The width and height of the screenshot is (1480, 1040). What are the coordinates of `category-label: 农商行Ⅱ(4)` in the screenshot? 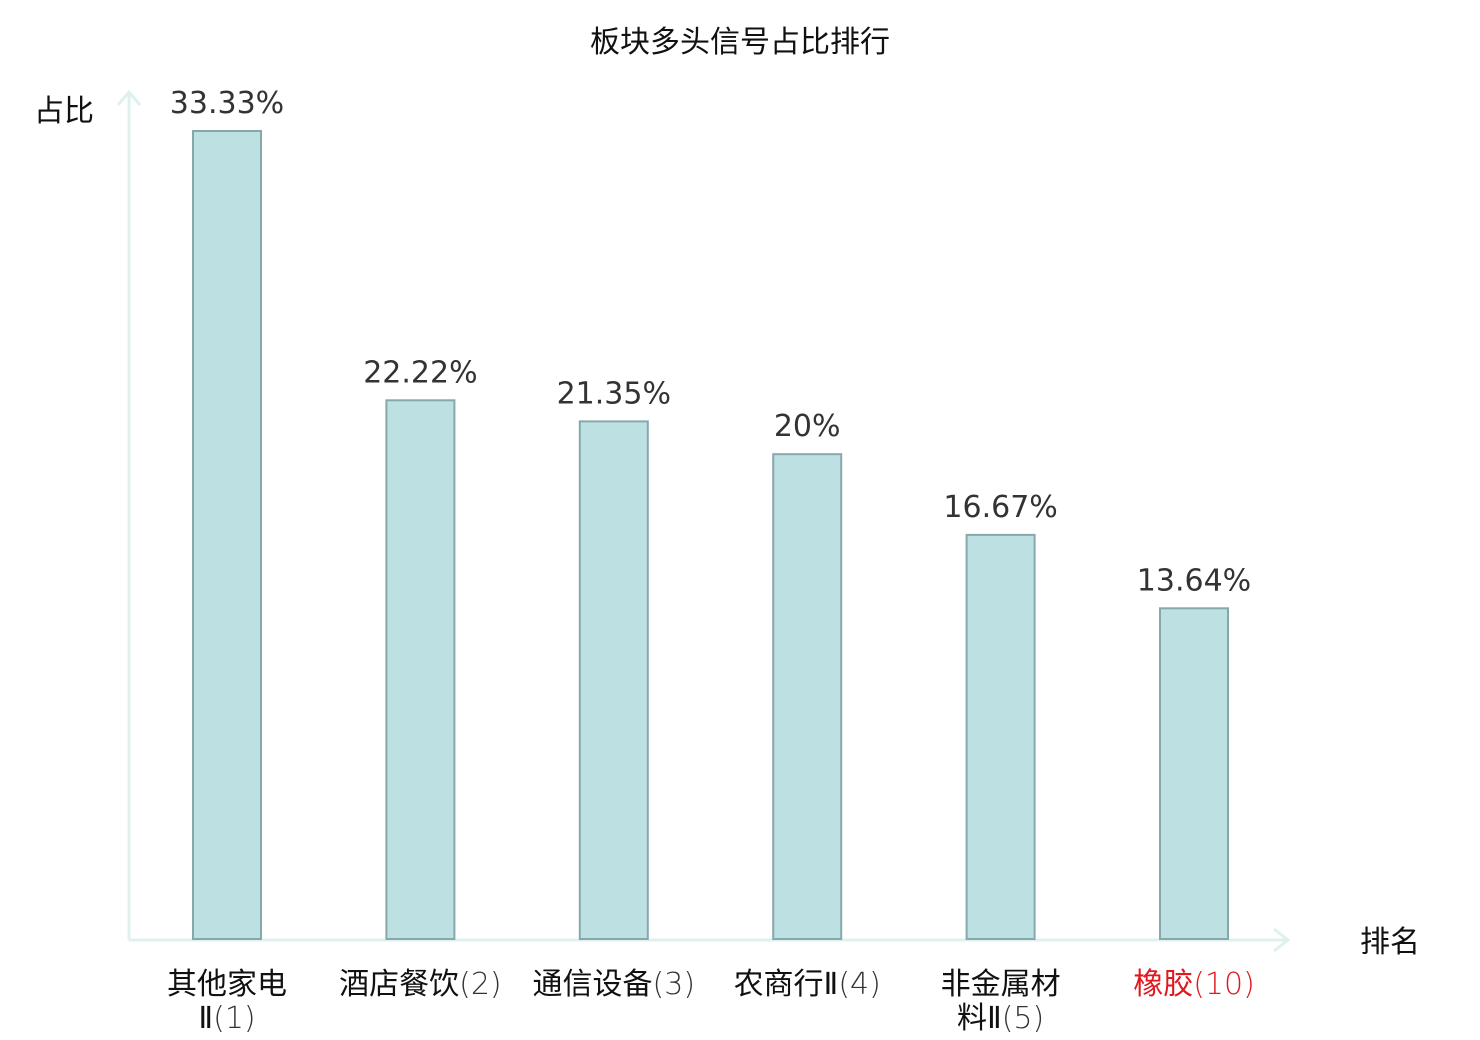 It's located at (807, 984).